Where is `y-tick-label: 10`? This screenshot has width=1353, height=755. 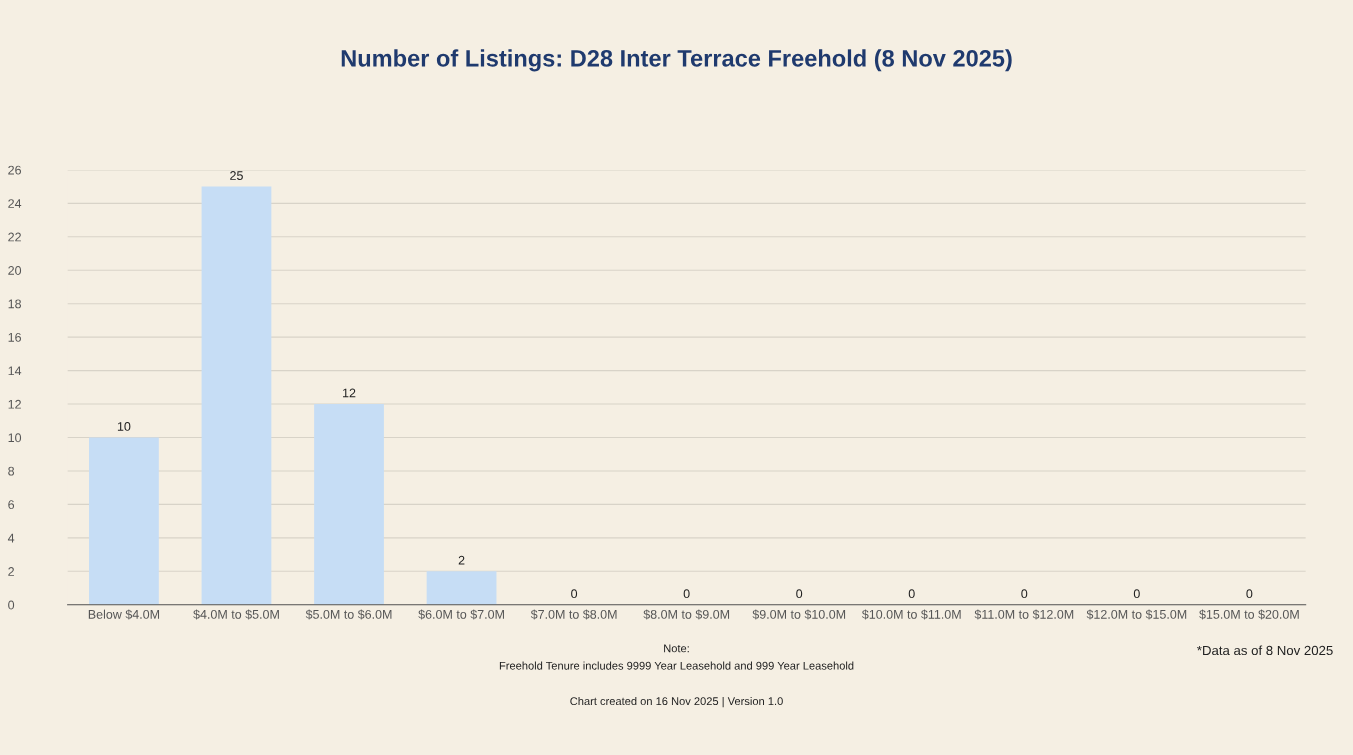 y-tick-label: 10 is located at coordinates (15, 438).